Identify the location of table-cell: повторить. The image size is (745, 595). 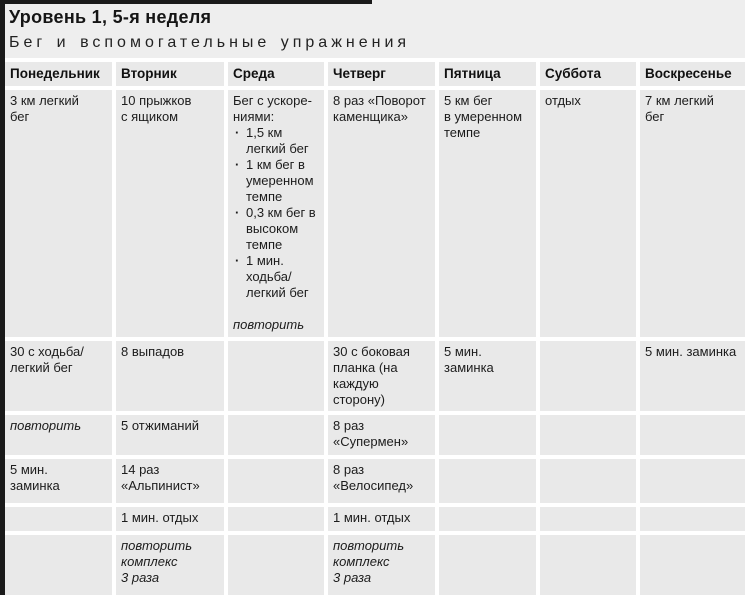
(58, 435).